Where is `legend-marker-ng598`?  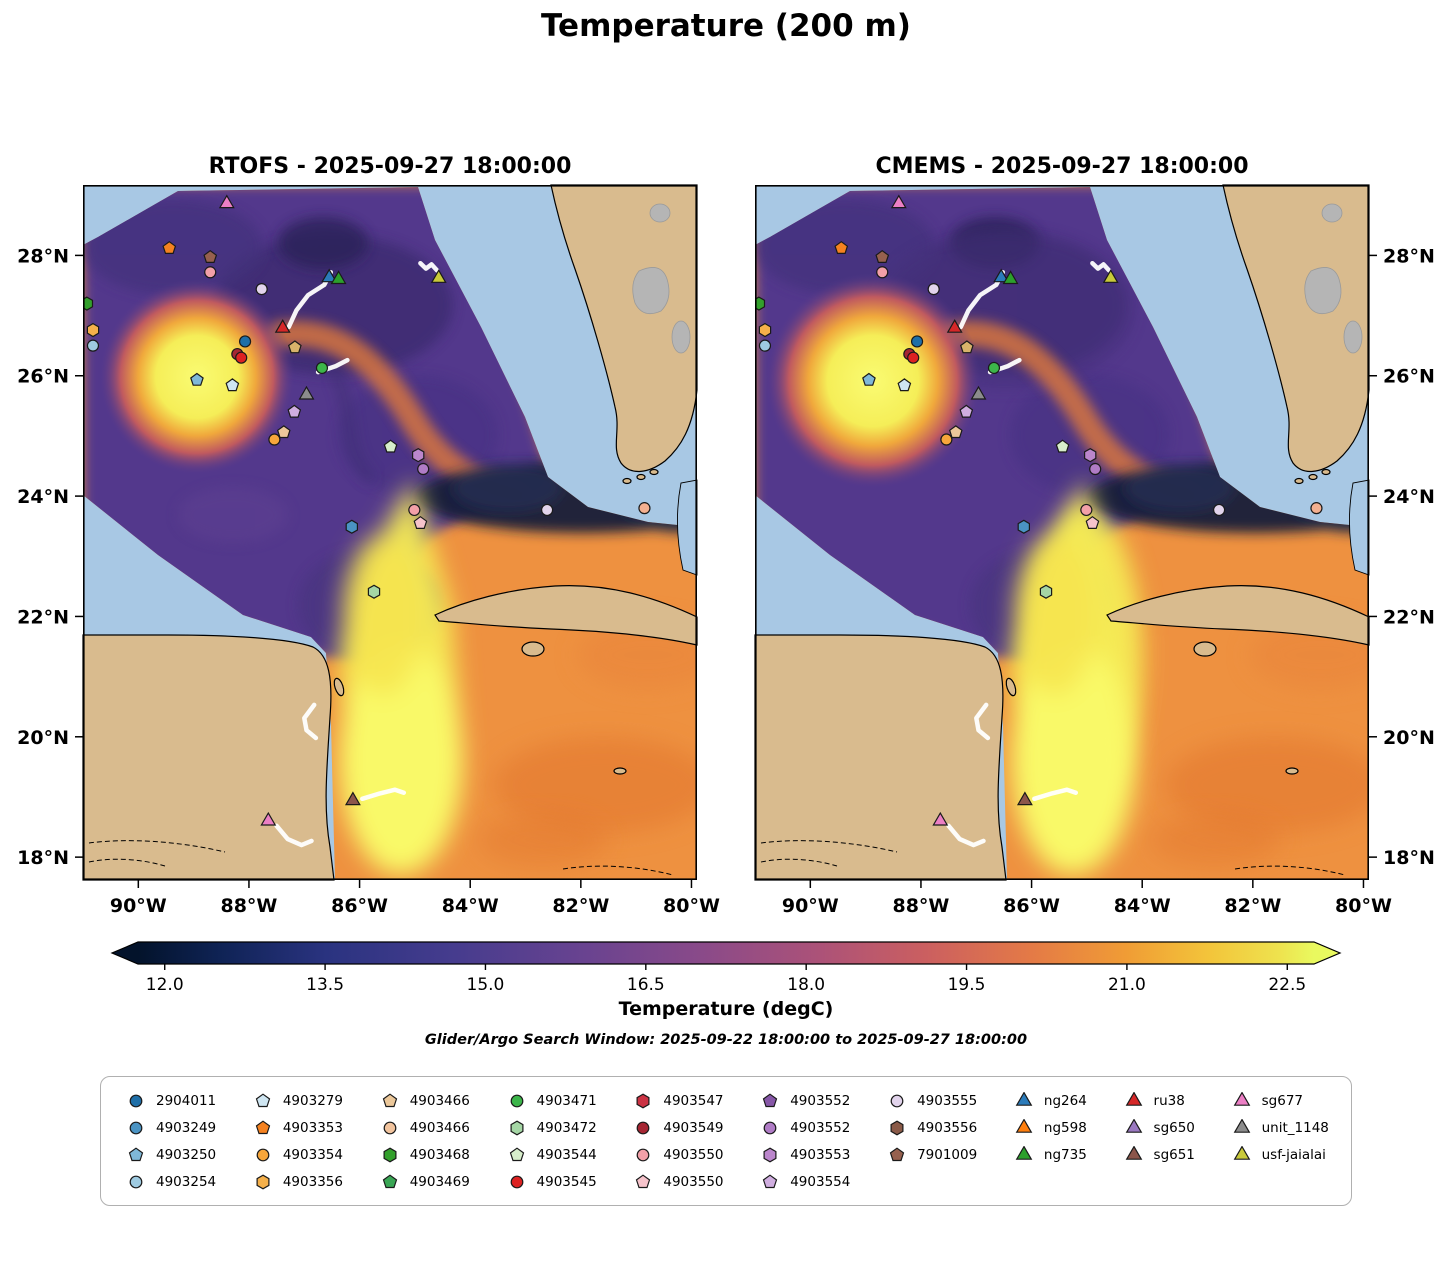 legend-marker-ng598 is located at coordinates (1024, 1125).